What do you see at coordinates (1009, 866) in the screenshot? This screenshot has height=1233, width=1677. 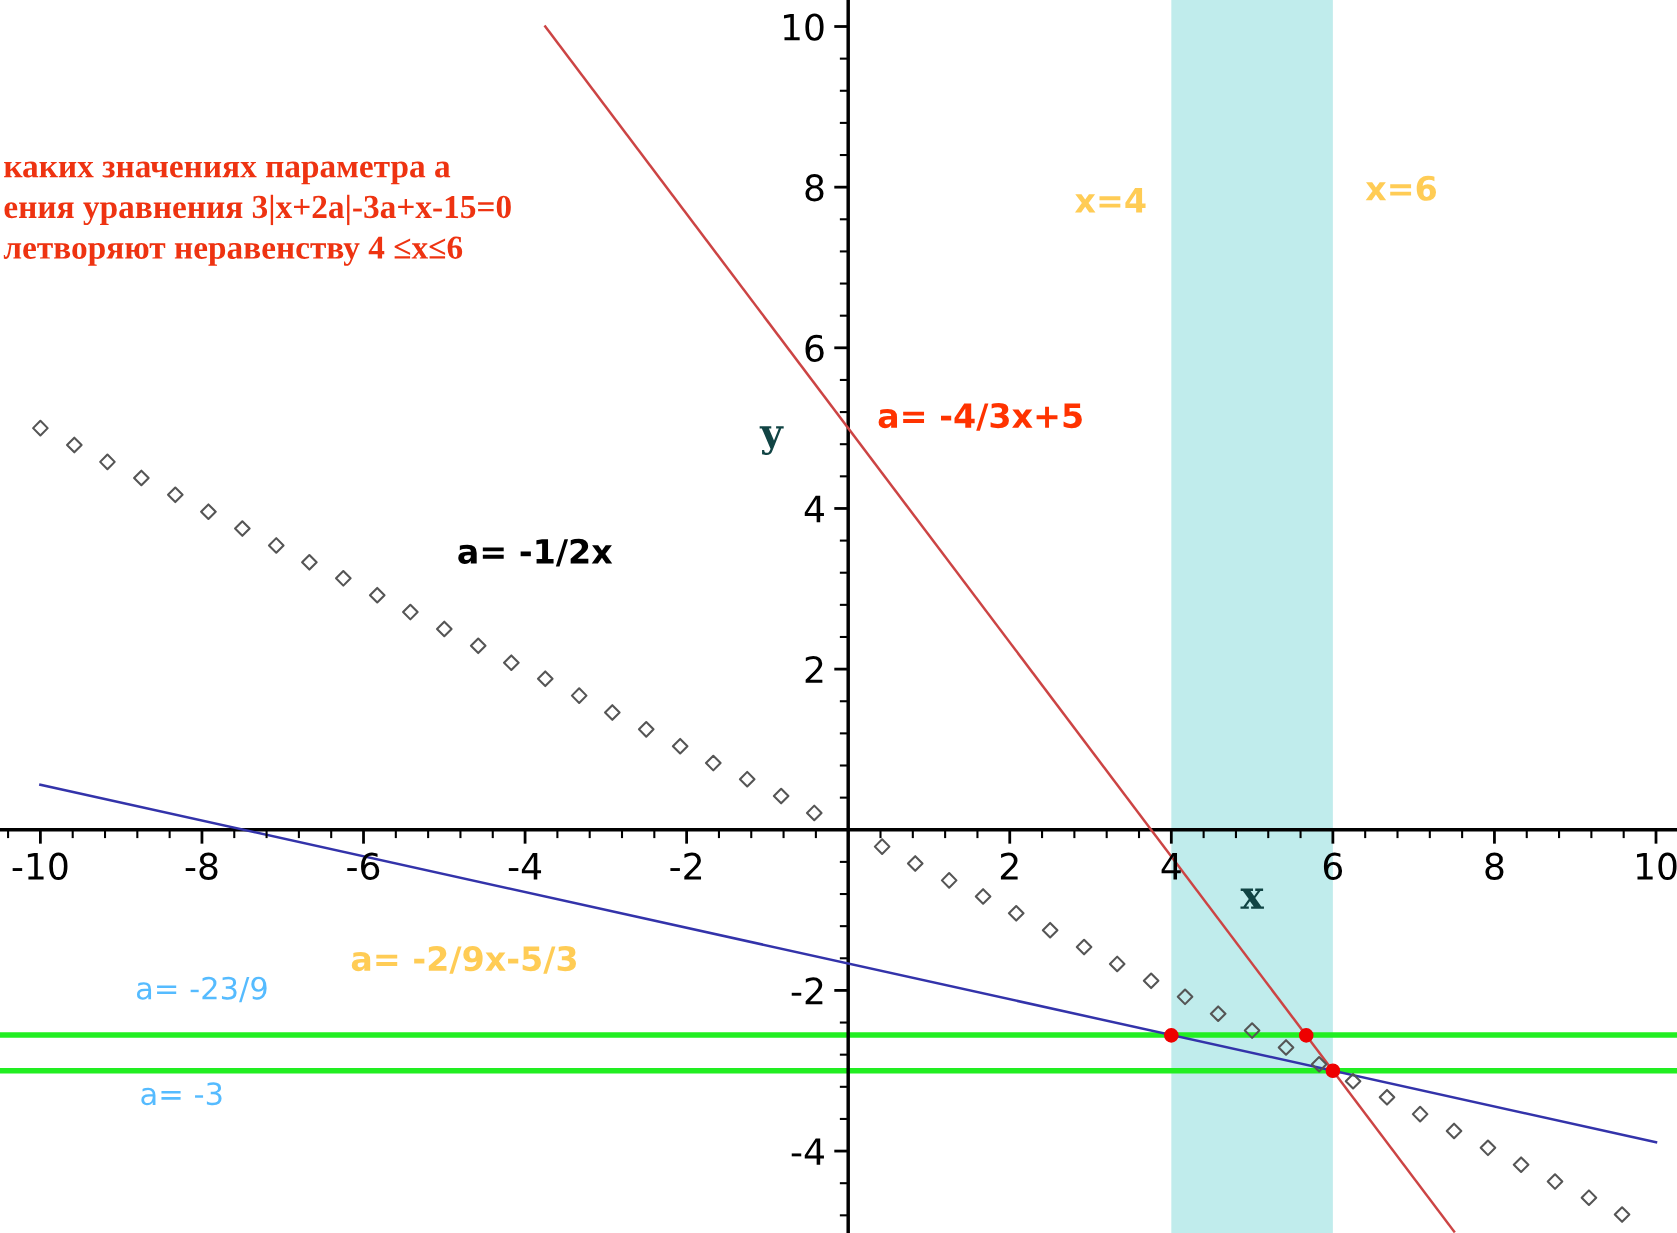 I see `x-tick-label: 2` at bounding box center [1009, 866].